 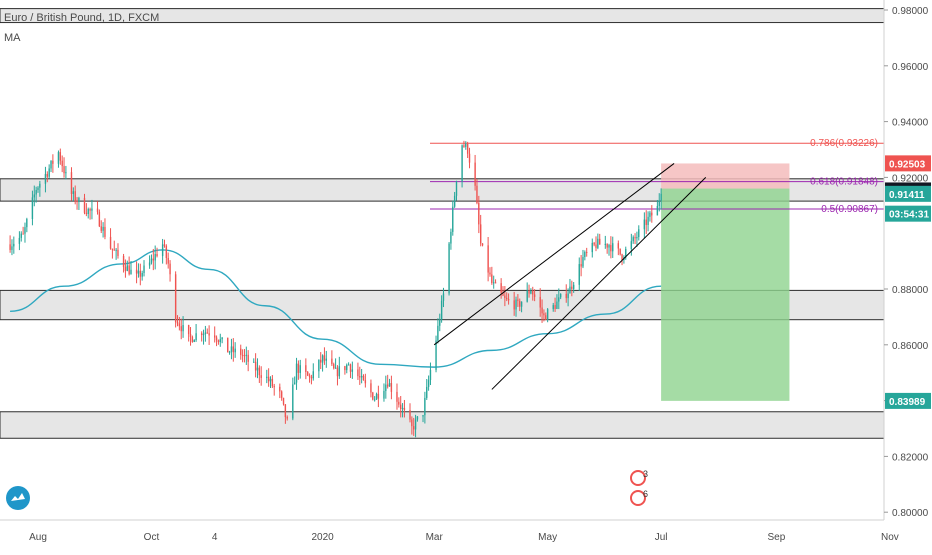 I want to click on x-tick-label: Mar, so click(x=435, y=537).